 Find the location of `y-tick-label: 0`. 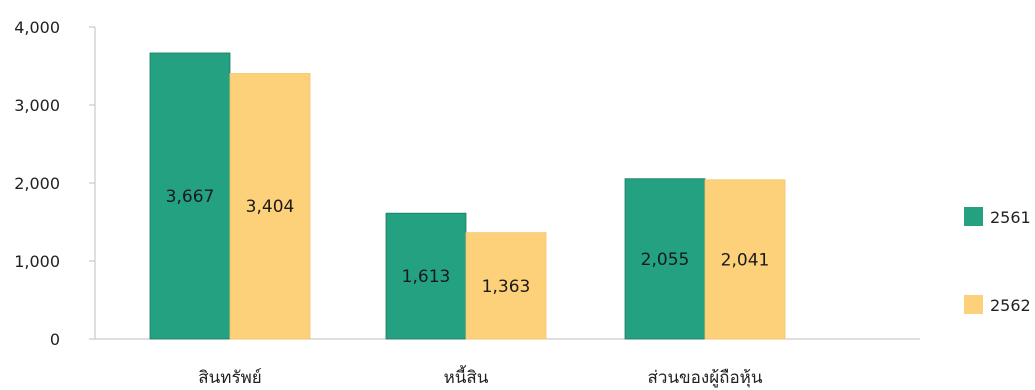

y-tick-label: 0 is located at coordinates (55, 339).